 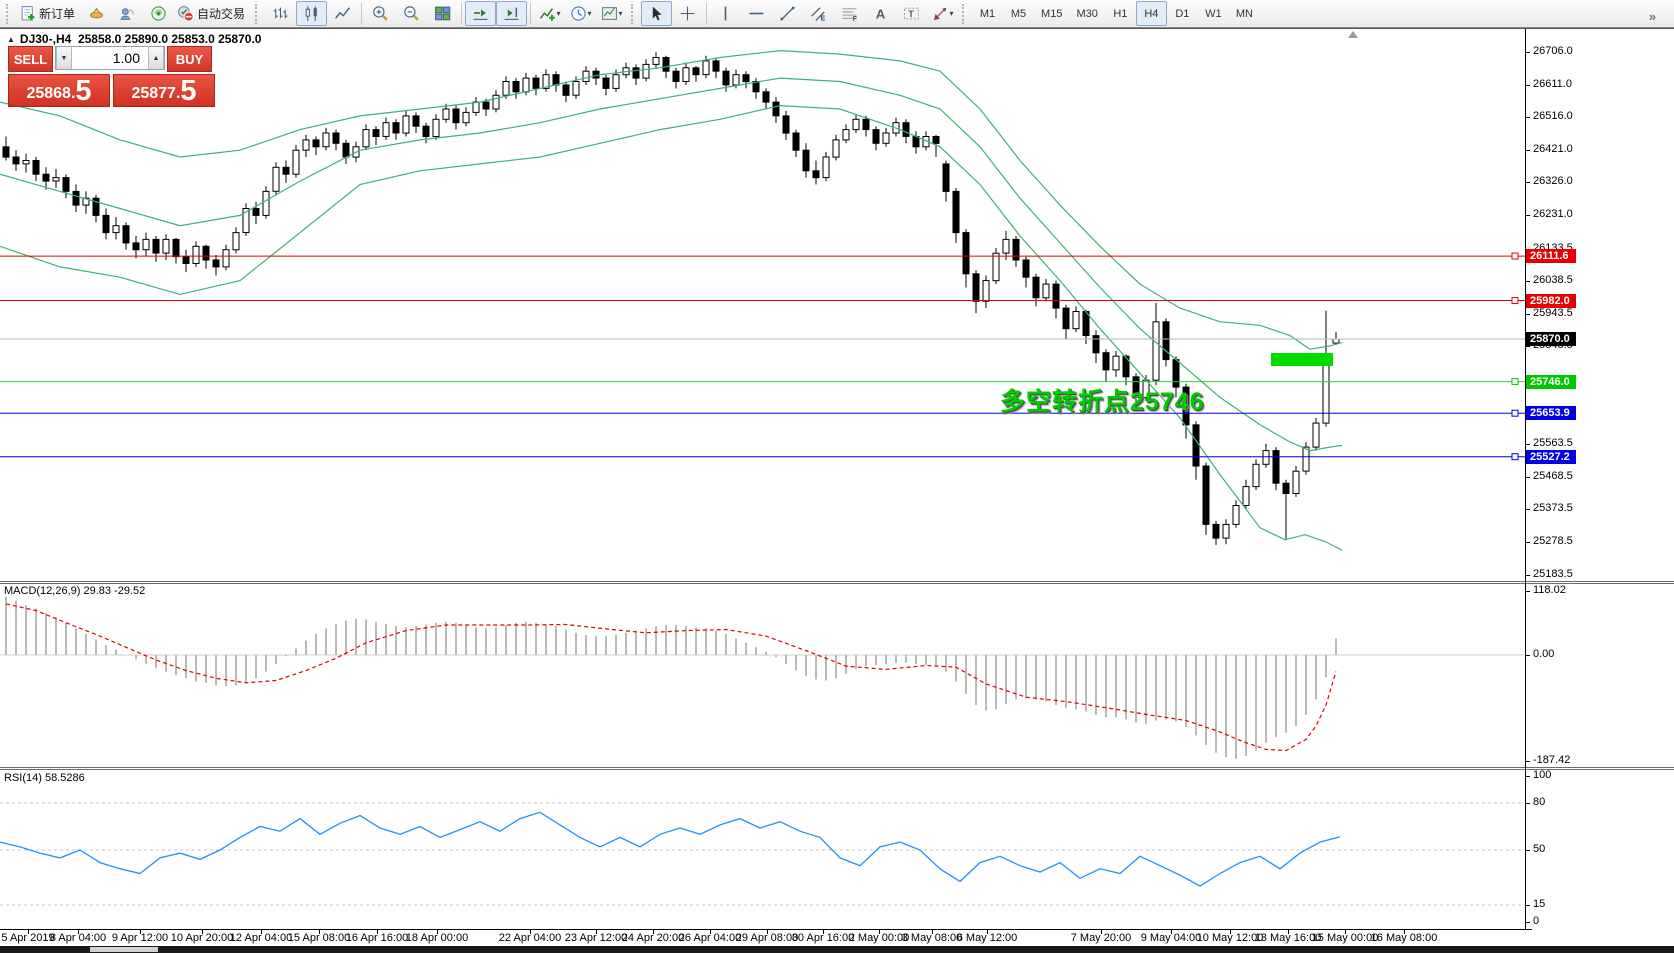 What do you see at coordinates (512, 13) in the screenshot?
I see `chart-shift-button` at bounding box center [512, 13].